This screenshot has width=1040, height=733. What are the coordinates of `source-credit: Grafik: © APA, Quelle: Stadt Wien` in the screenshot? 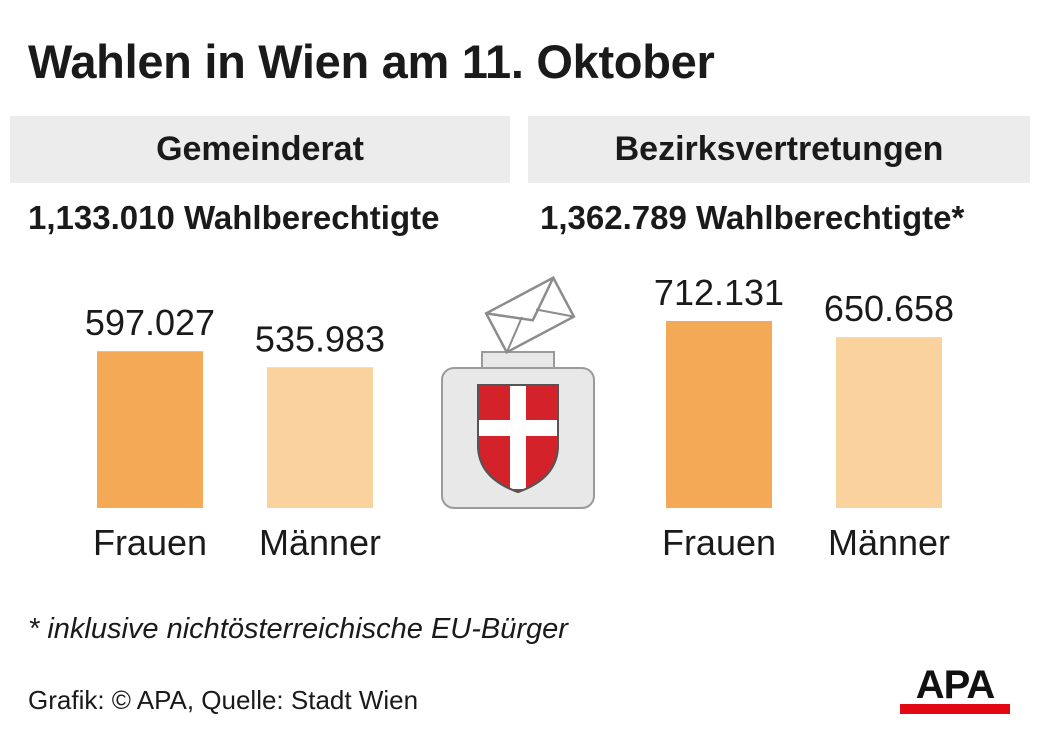 It's located at (223, 700).